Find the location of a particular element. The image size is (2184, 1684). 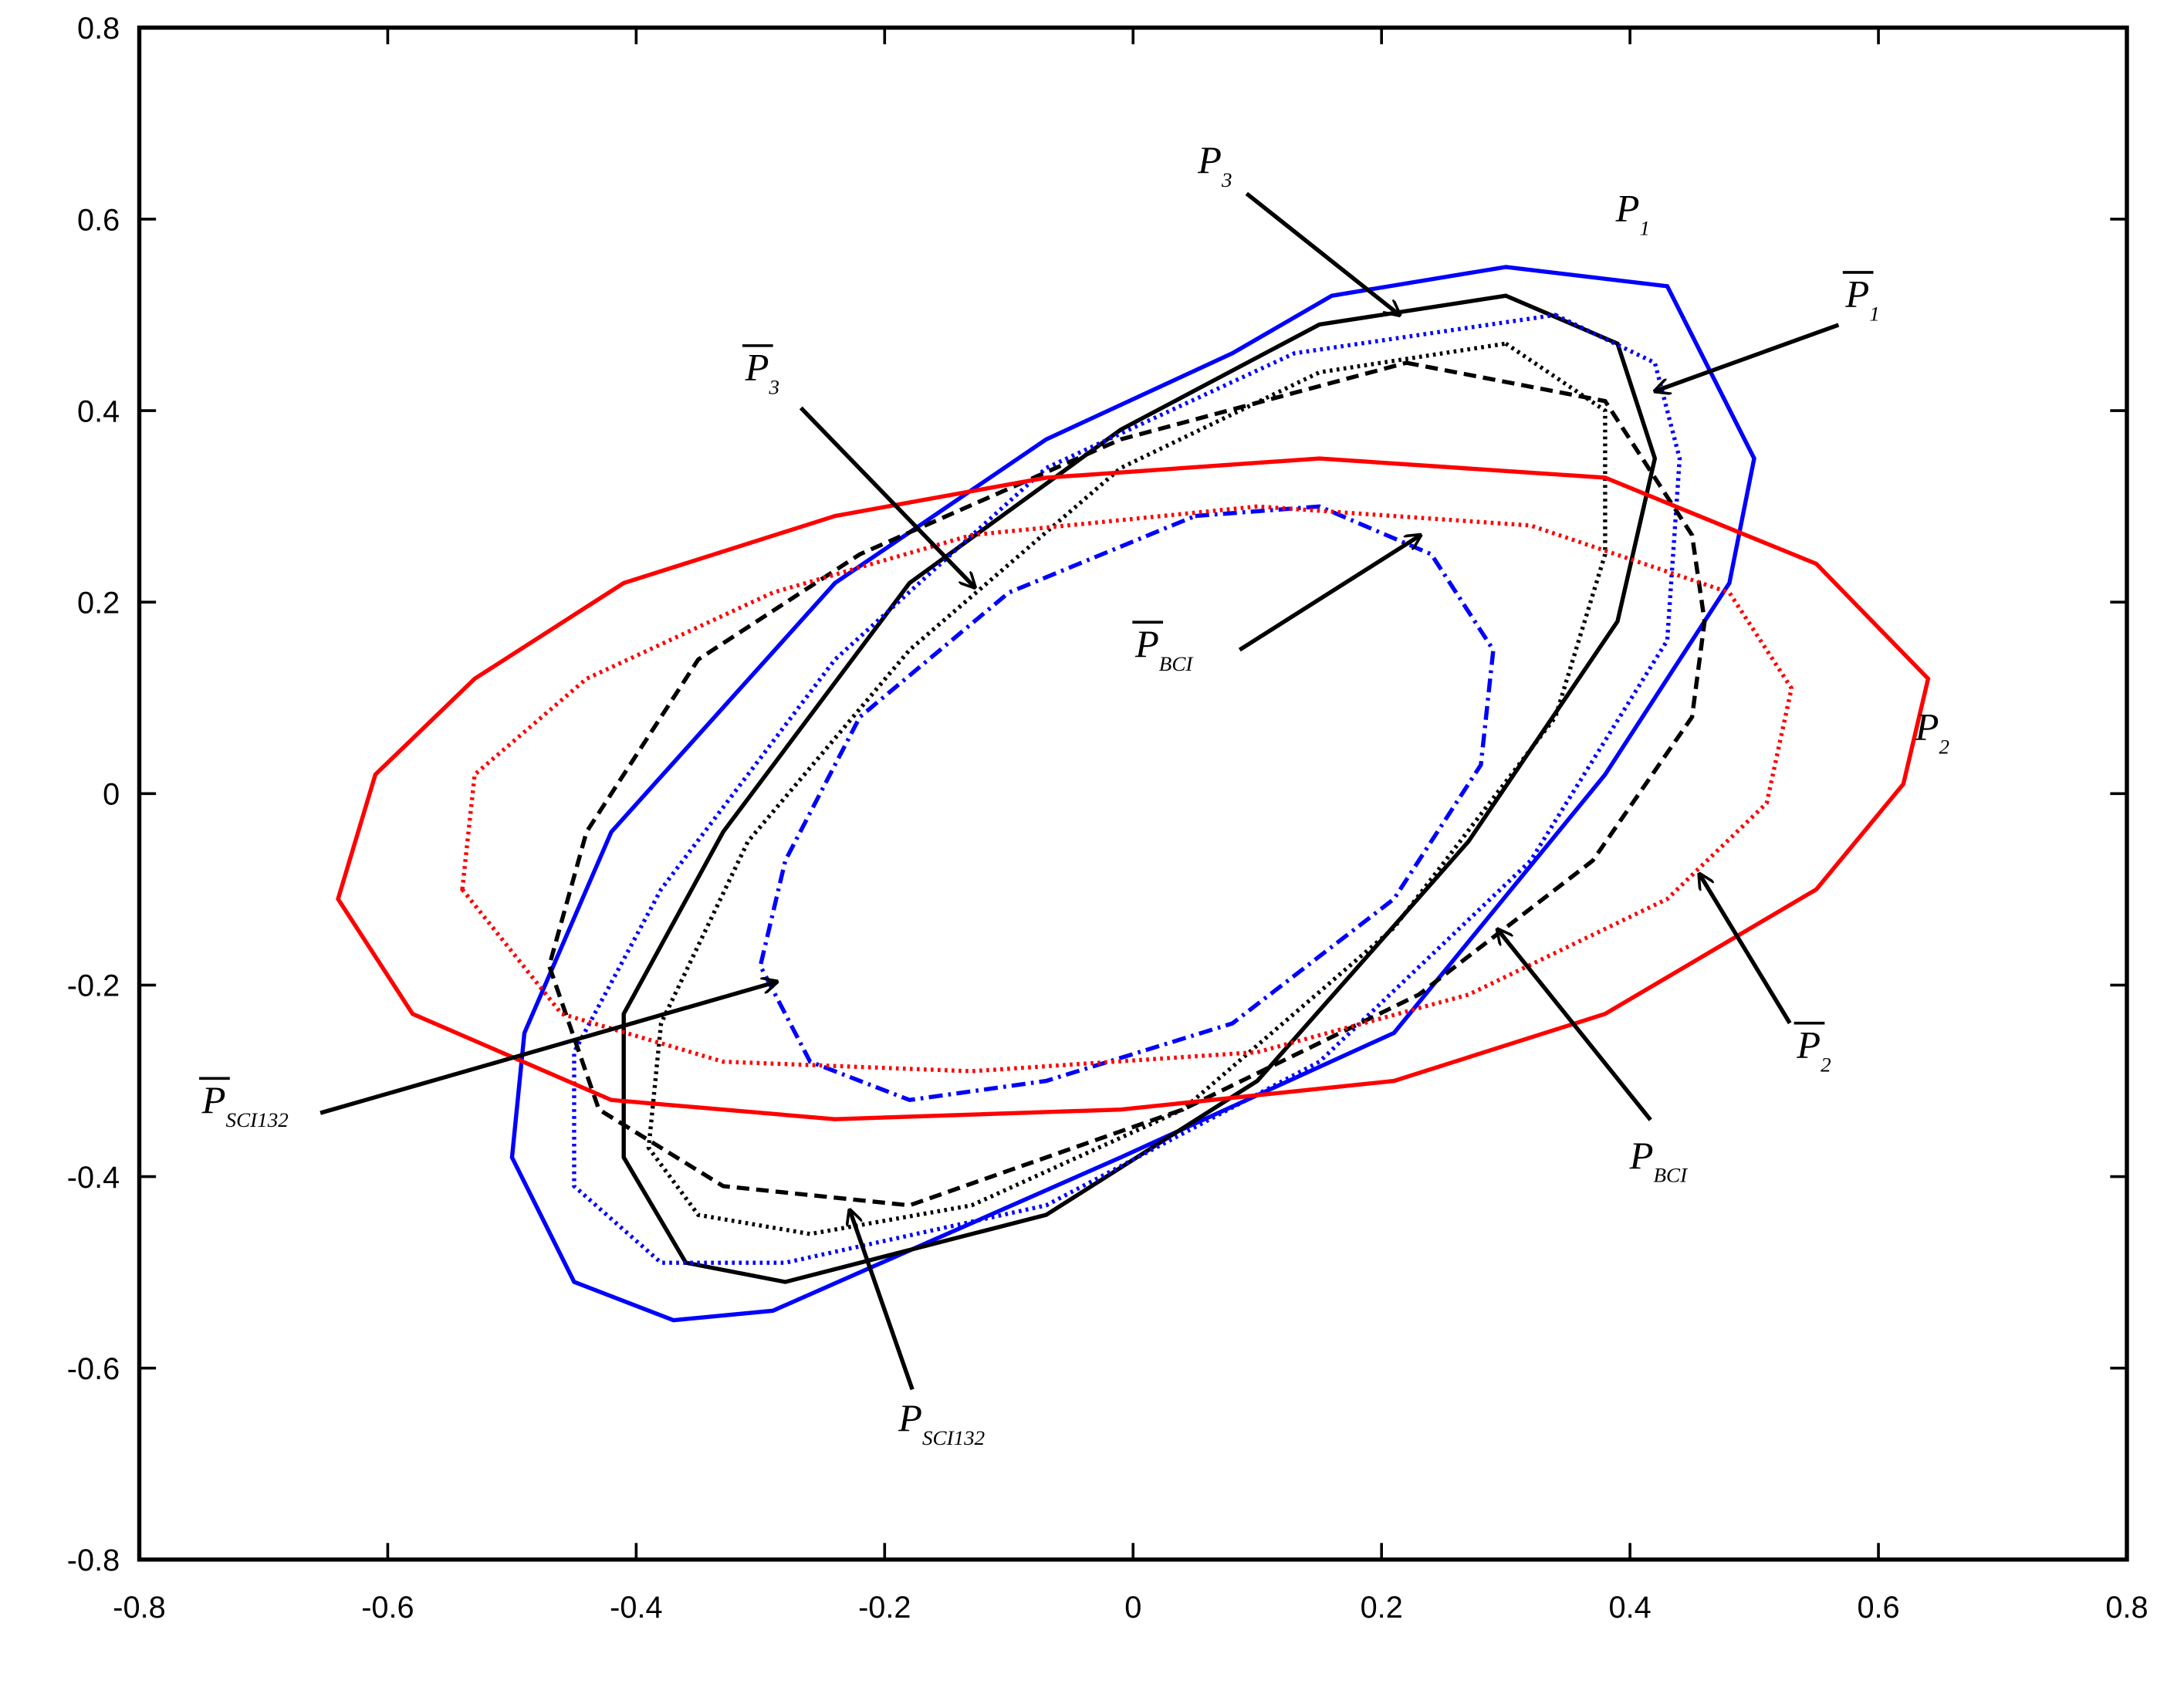

x-tick-label: 0.4 is located at coordinates (1630, 1608).